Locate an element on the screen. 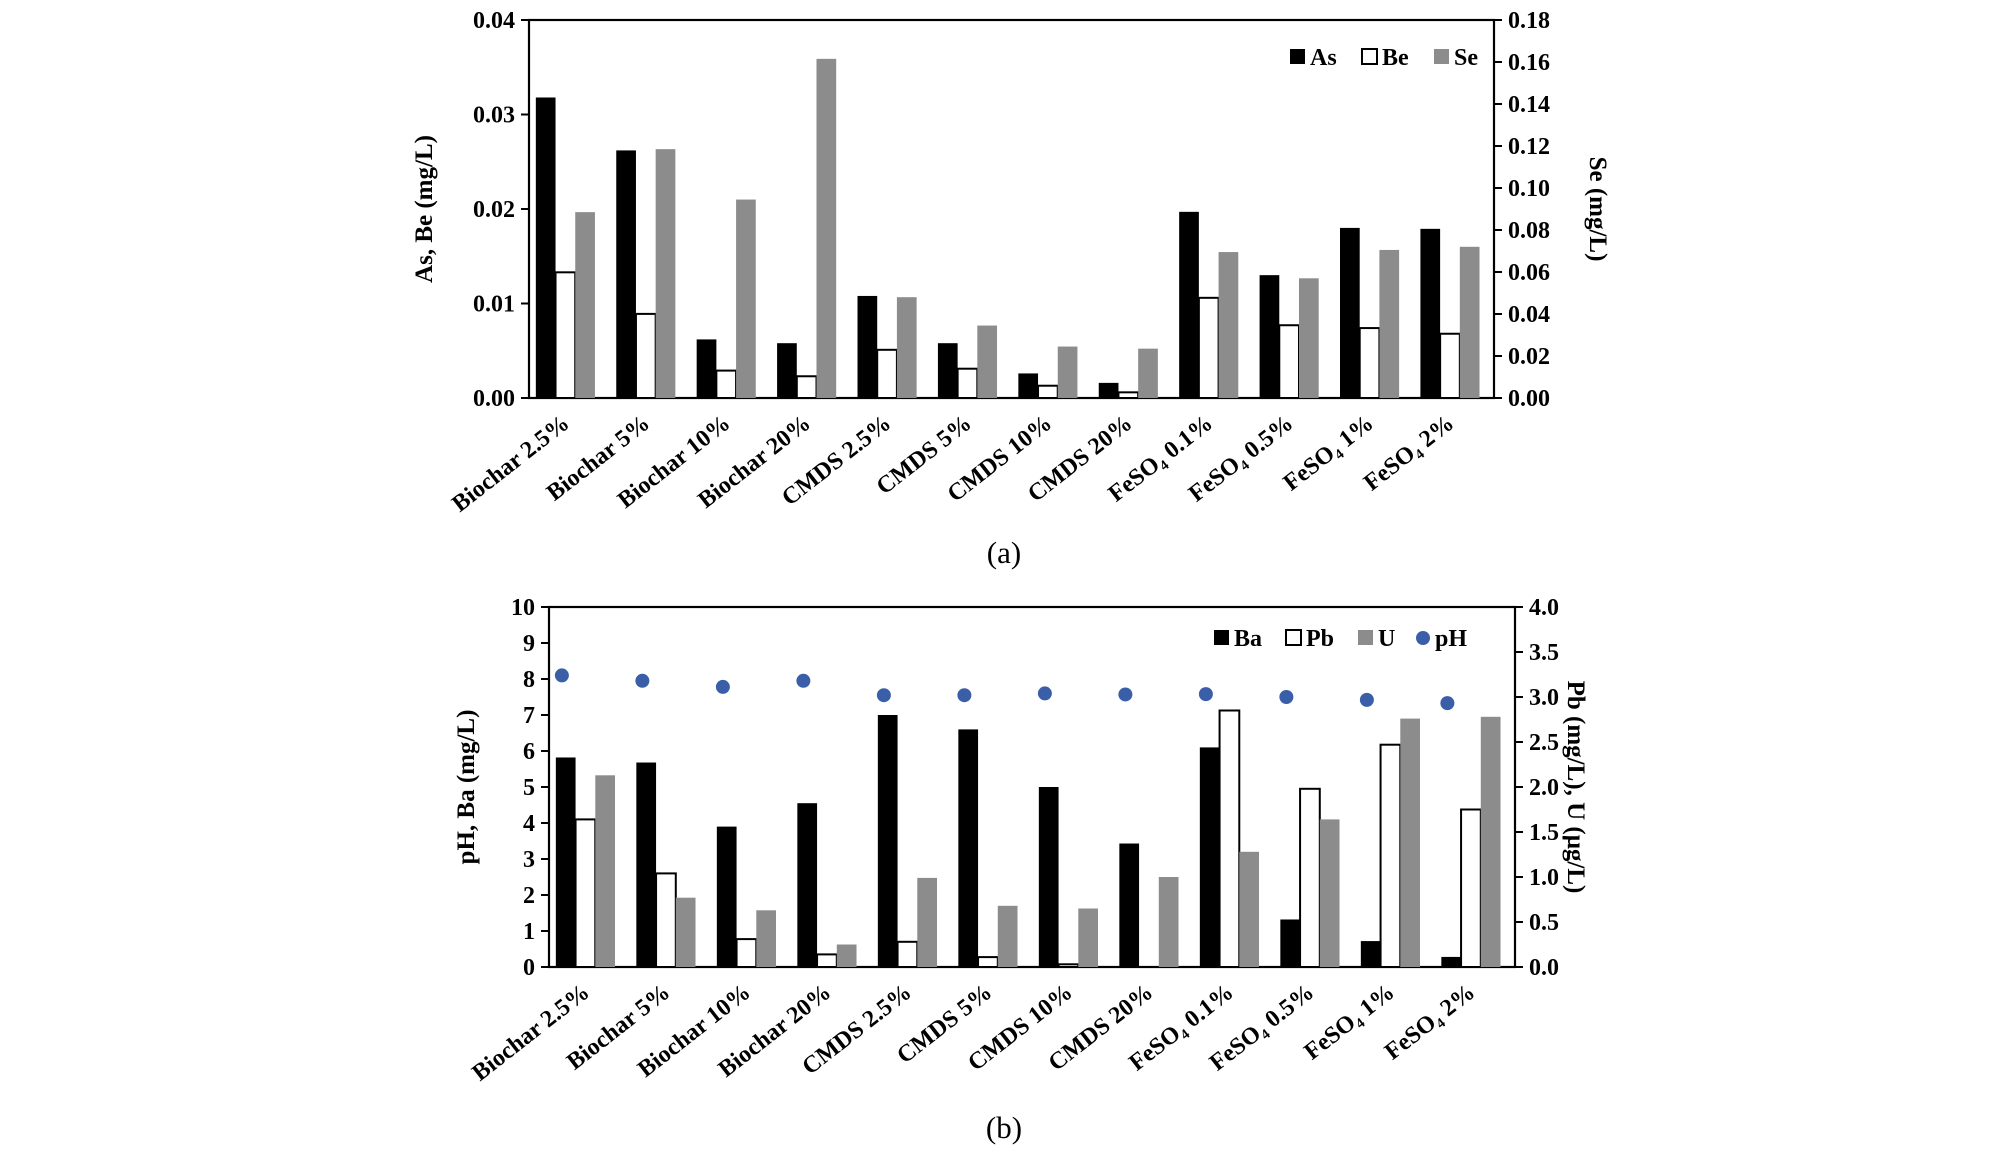 Image resolution: width=2008 pixels, height=1157 pixels. left-tick-label: 8 is located at coordinates (529, 680).